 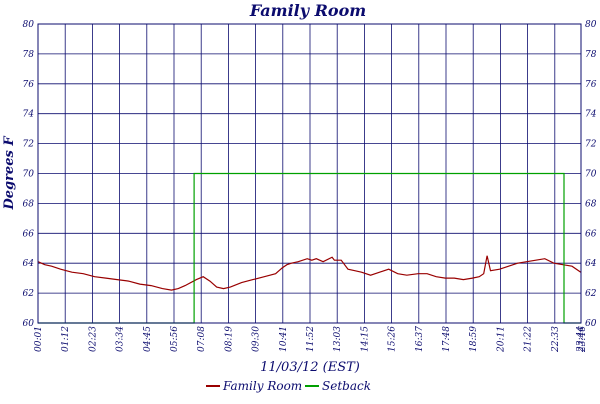 I want to click on x-tick-label: 17:48, so click(x=447, y=339).